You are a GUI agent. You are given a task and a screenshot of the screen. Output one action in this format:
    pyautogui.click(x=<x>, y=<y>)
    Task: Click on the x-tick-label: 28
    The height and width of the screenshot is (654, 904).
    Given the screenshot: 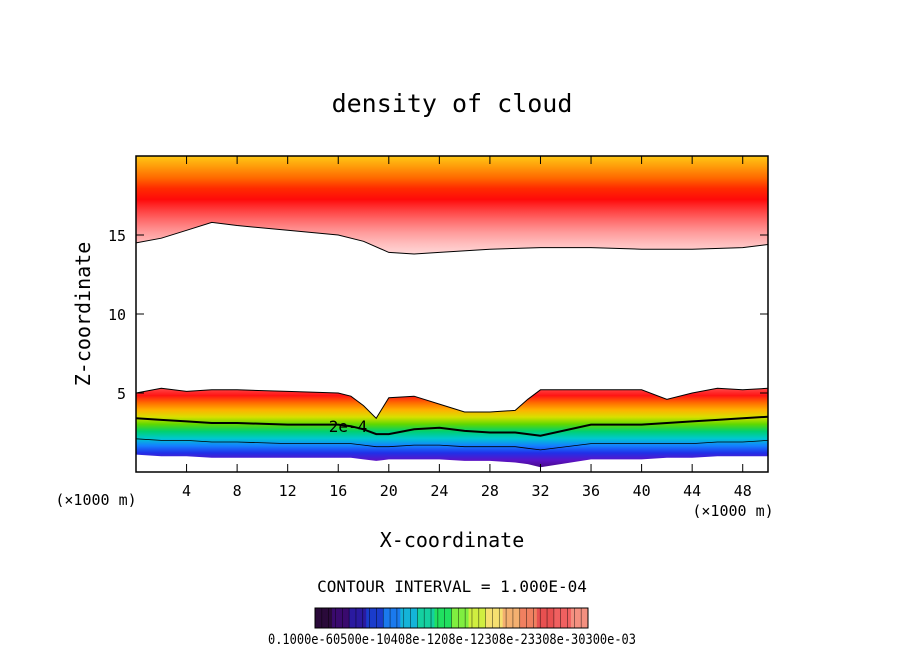 What is the action you would take?
    pyautogui.click(x=490, y=491)
    